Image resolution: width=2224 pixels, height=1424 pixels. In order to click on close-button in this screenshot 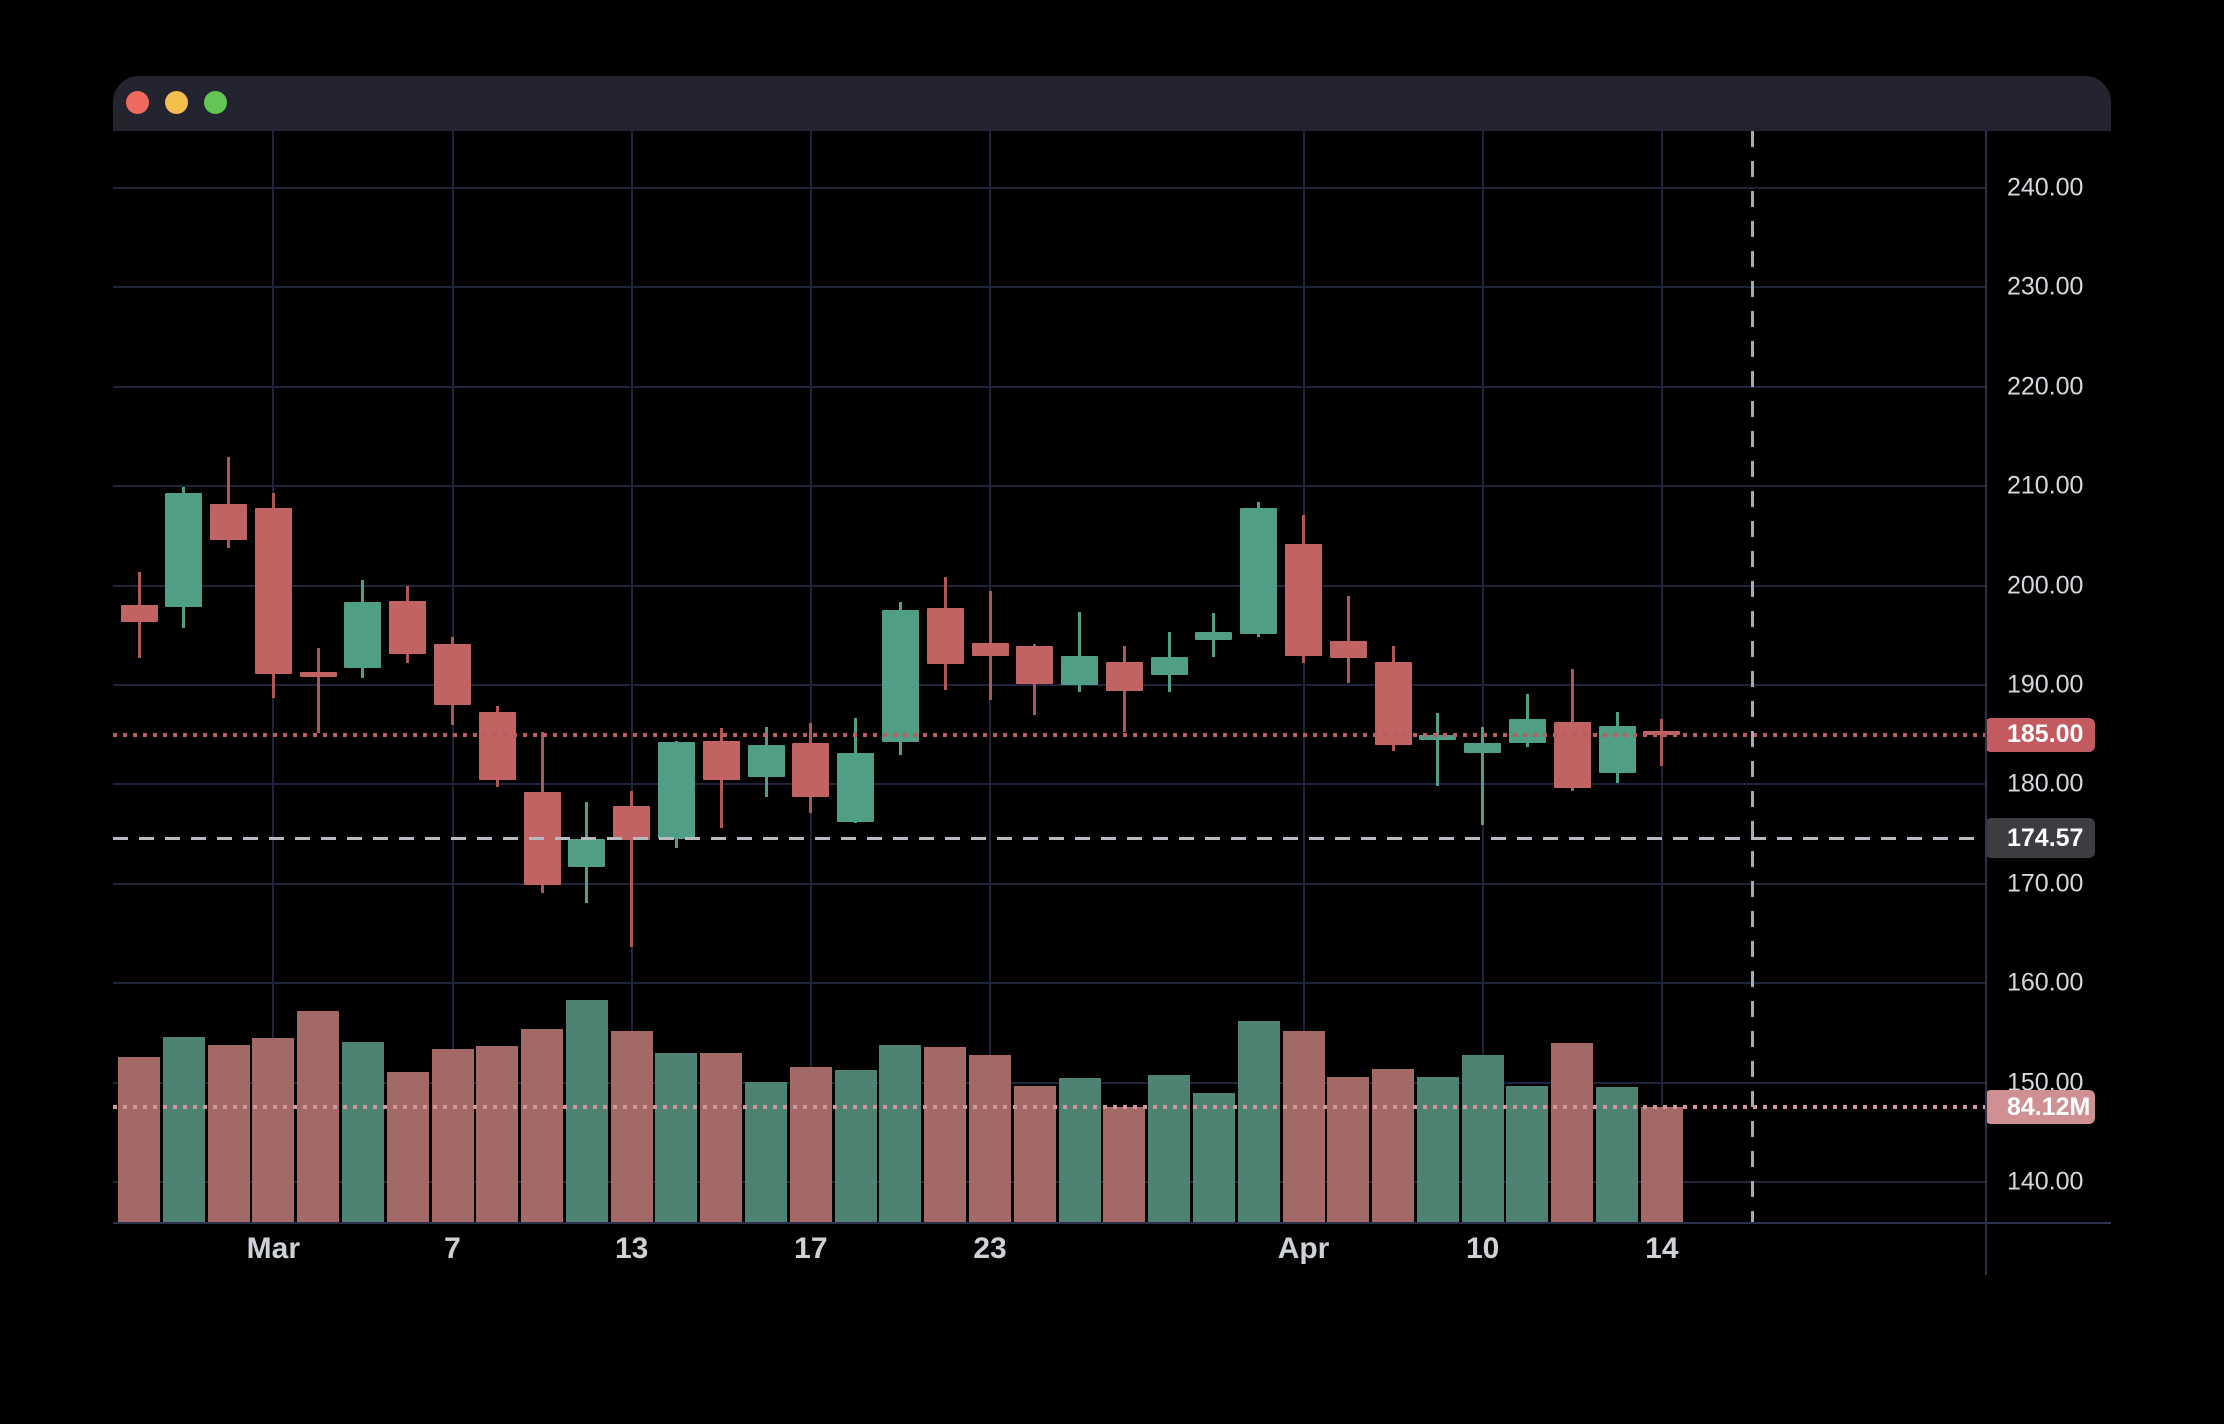, I will do `click(137, 102)`.